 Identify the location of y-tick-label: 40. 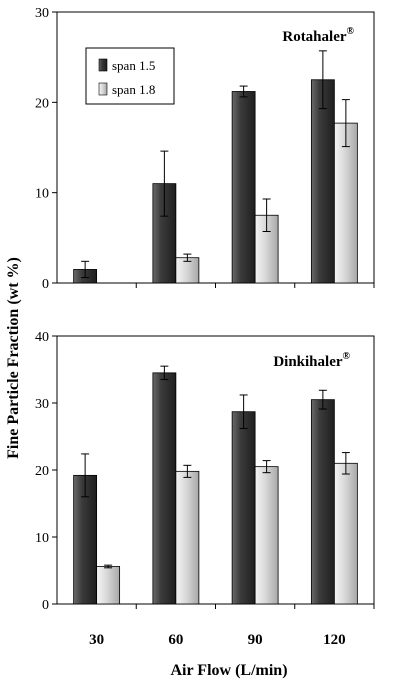
(42, 337).